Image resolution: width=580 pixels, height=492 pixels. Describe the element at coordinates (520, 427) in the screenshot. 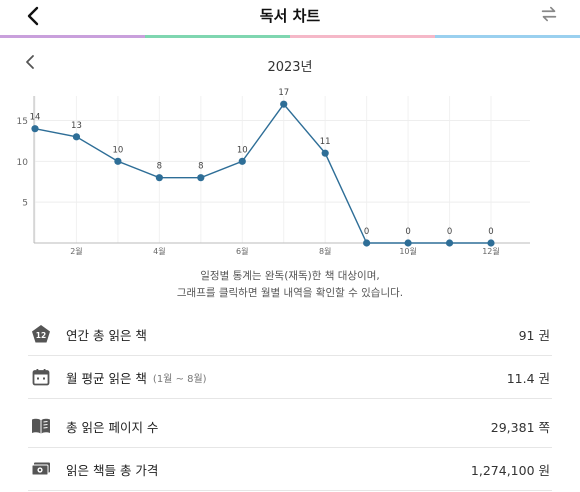

I see `stat-value: 29,381 쪽` at that location.